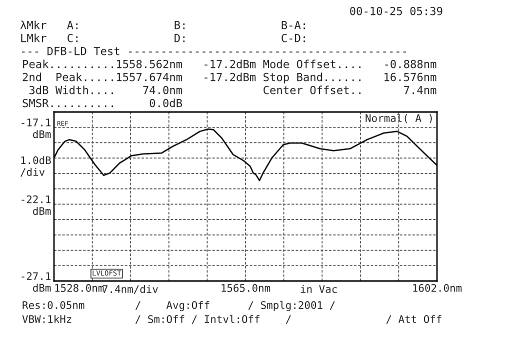 The height and width of the screenshot is (344, 508). I want to click on x-tick-label: 1565.0nm, so click(246, 288).